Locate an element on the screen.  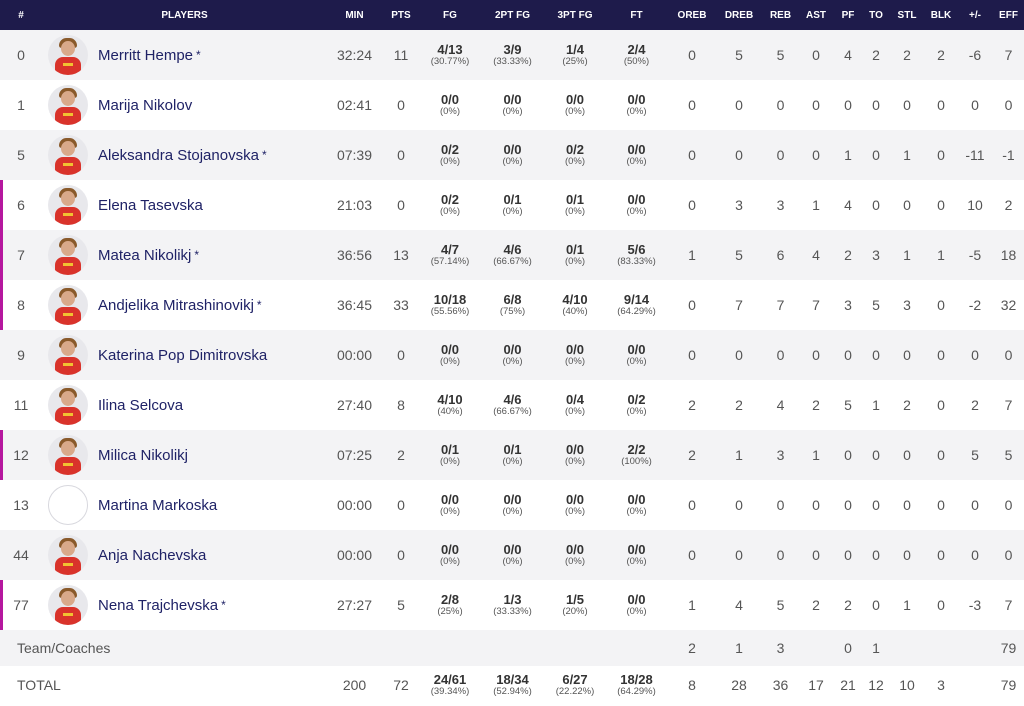
player-number: 8 is located at coordinates (21, 305).